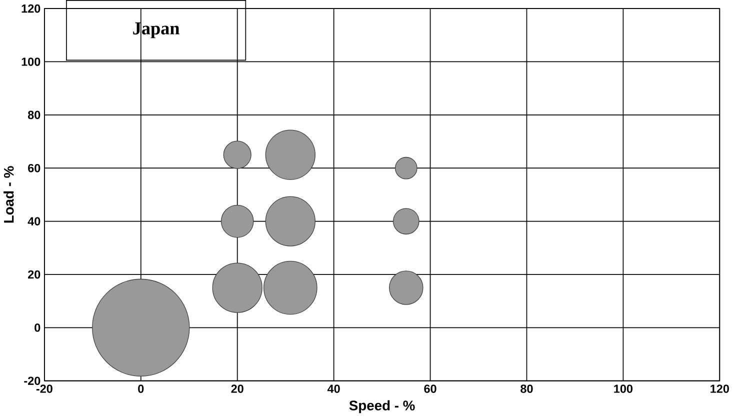  What do you see at coordinates (141, 389) in the screenshot?
I see `x-tick-label: 0` at bounding box center [141, 389].